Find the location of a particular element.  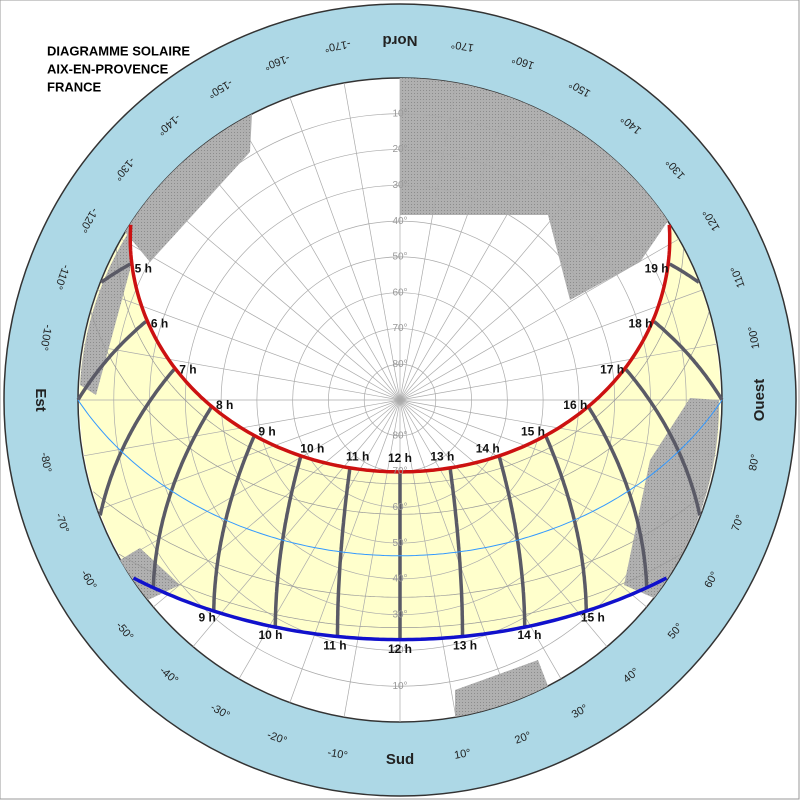

cardinal-label: Sud is located at coordinates (400, 759).